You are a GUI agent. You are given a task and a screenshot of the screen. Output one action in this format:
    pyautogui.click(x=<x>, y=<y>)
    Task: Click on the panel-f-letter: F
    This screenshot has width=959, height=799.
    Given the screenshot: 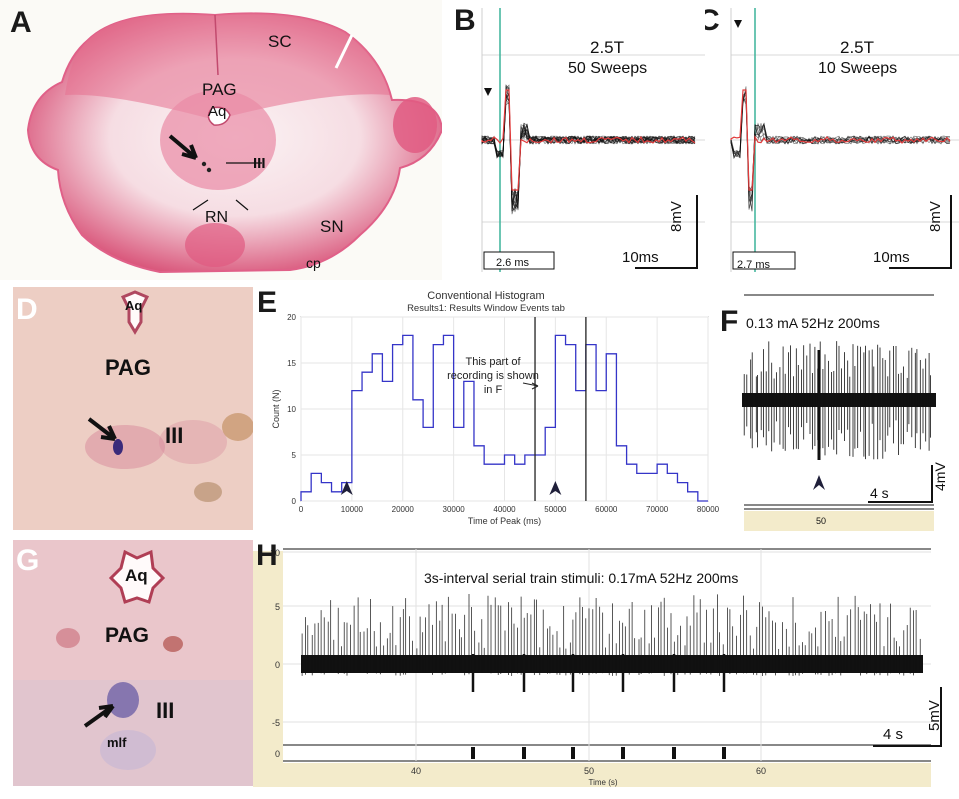 What is the action you would take?
    pyautogui.click(x=729, y=321)
    